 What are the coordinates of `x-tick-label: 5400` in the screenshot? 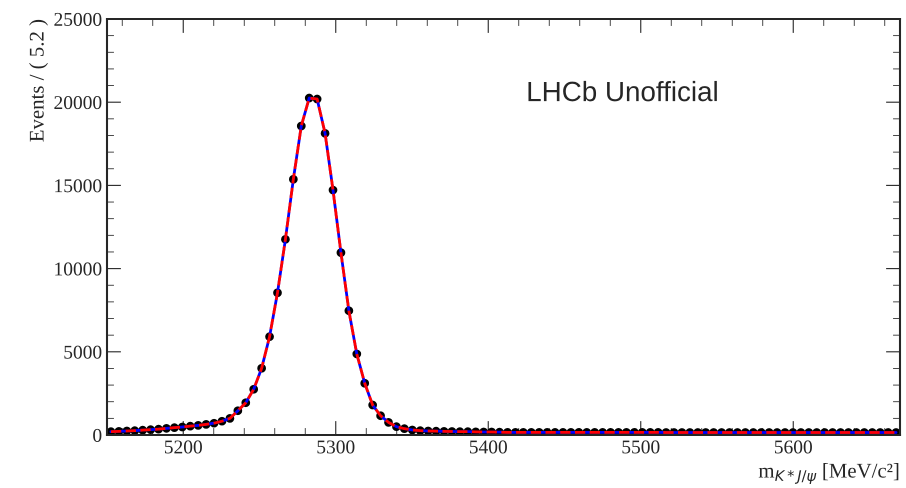 It's located at (488, 447).